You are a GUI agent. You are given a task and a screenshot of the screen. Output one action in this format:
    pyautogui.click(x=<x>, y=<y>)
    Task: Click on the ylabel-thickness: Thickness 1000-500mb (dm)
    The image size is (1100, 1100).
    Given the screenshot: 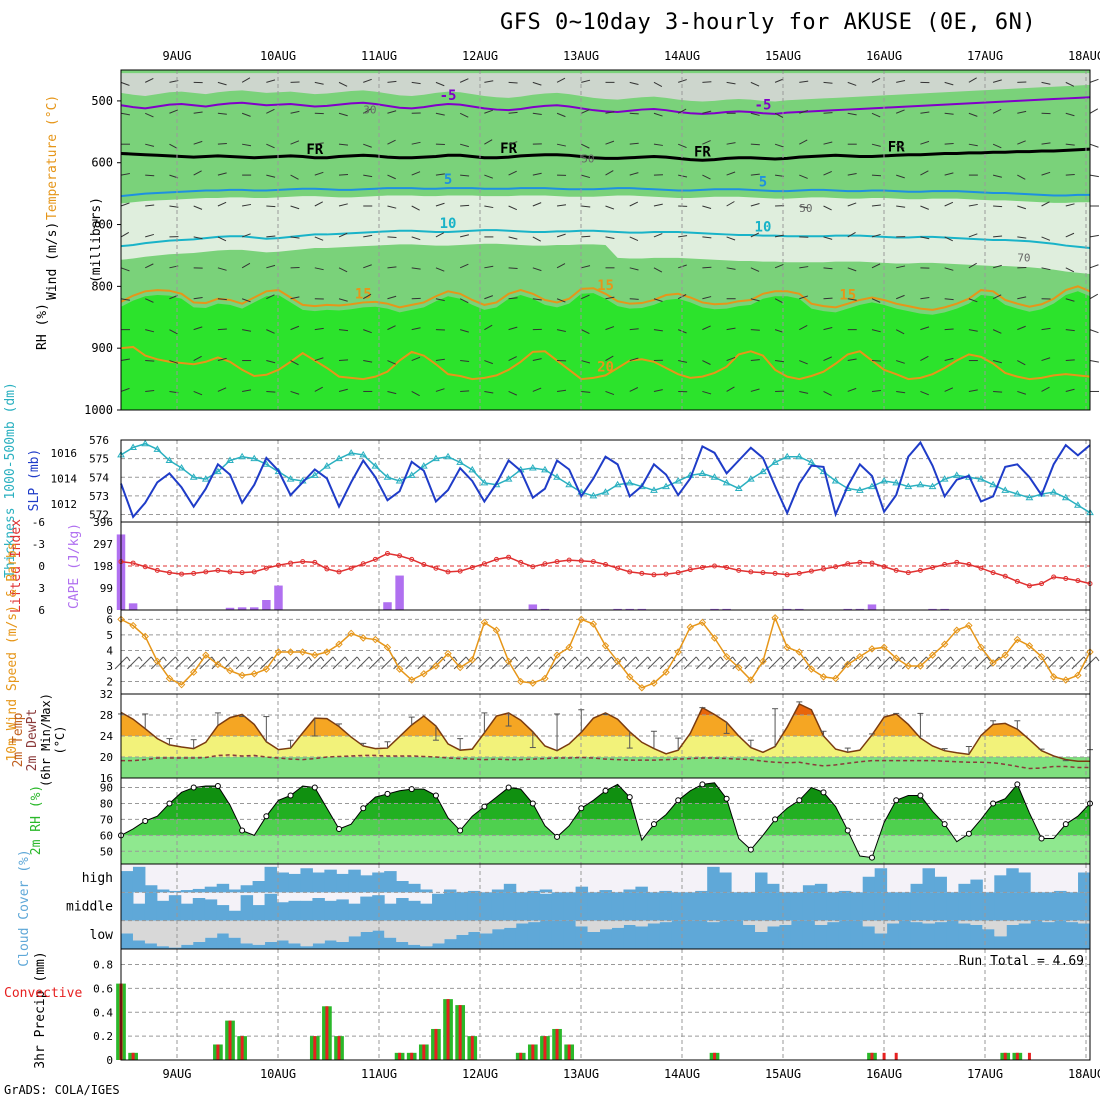 What is the action you would take?
    pyautogui.click(x=10, y=480)
    